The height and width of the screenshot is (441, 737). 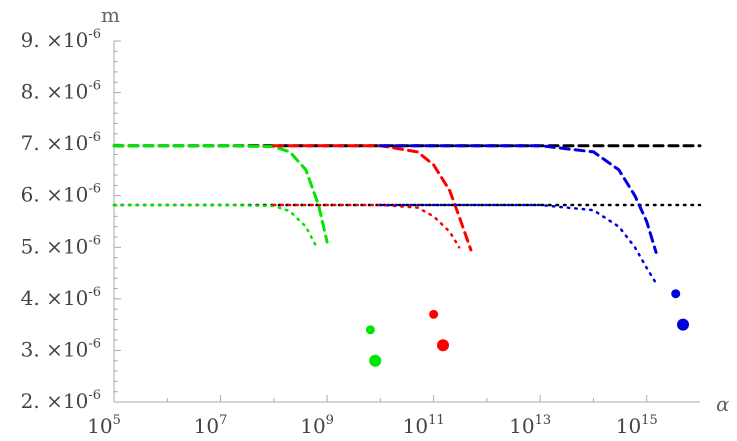 What do you see at coordinates (61, 245) in the screenshot?
I see `y-tick-label: 5. ×10-6` at bounding box center [61, 245].